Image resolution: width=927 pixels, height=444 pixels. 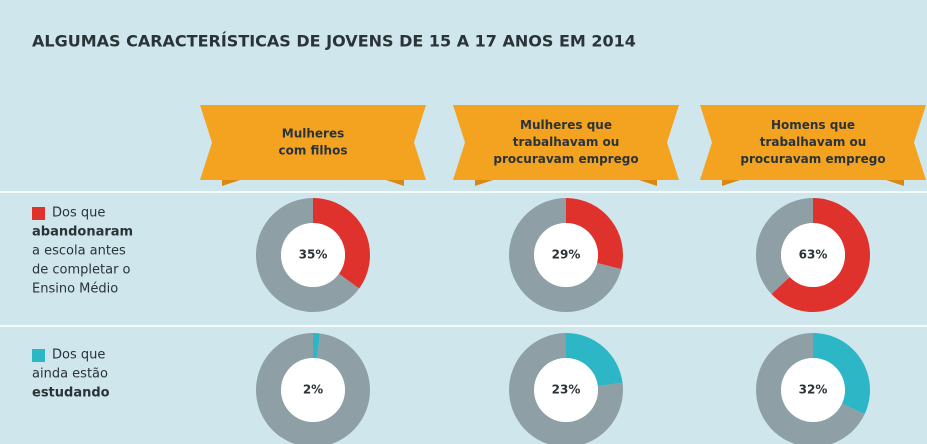 I want to click on center-label: 23%, so click(x=566, y=390).